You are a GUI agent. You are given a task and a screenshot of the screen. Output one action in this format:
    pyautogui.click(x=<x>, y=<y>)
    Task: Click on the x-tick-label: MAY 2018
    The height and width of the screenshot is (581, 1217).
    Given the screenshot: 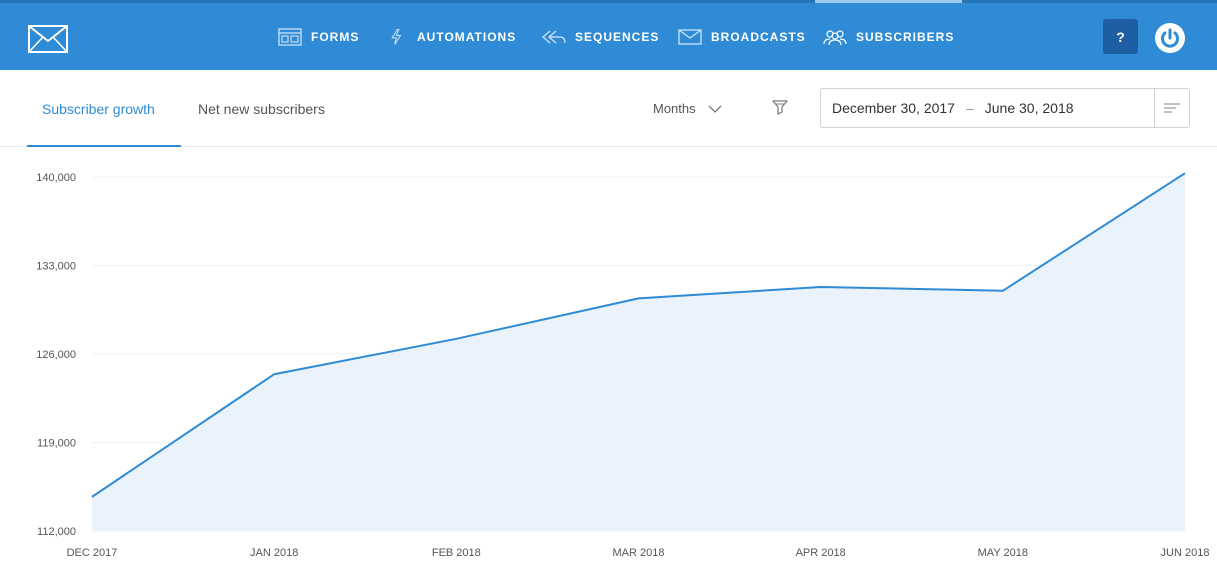 What is the action you would take?
    pyautogui.click(x=1003, y=553)
    